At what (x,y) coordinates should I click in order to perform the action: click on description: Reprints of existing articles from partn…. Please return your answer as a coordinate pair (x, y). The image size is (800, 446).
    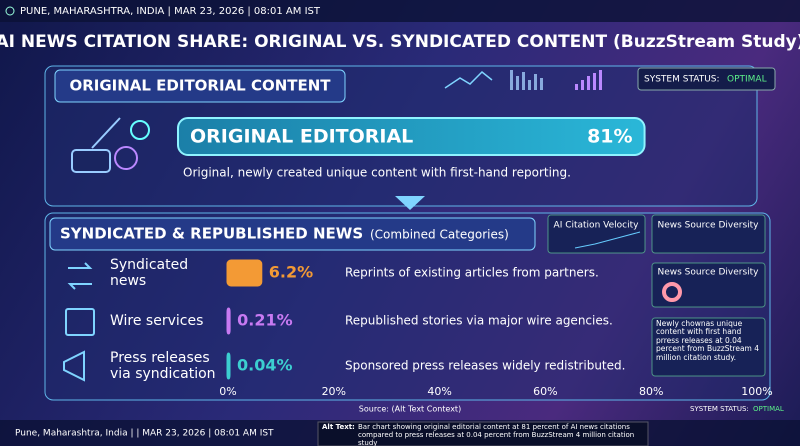
    Looking at the image, I should click on (472, 273).